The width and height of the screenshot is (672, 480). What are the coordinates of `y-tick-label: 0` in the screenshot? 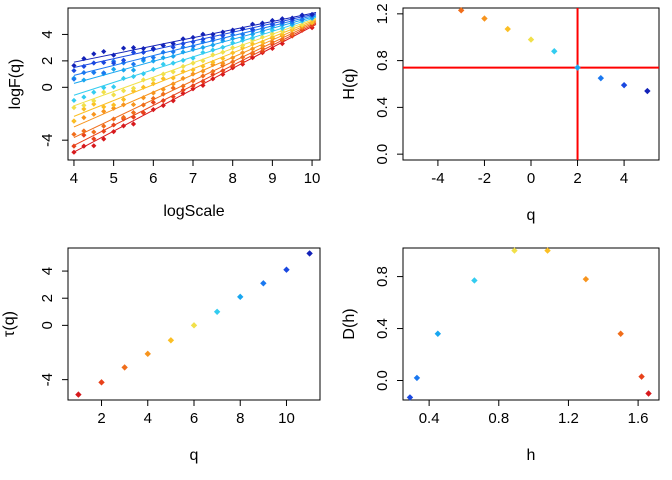 It's located at (47, 87).